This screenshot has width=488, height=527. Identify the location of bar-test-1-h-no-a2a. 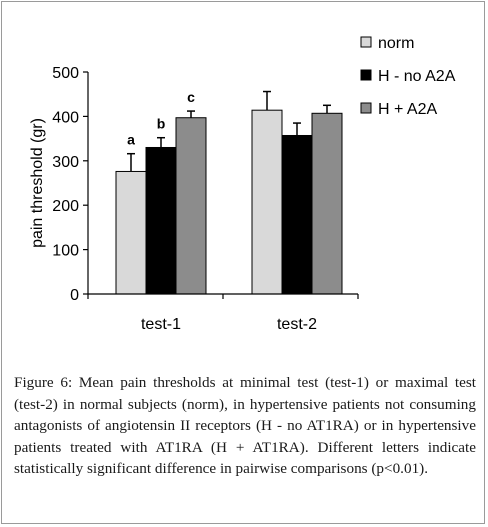
(161, 220).